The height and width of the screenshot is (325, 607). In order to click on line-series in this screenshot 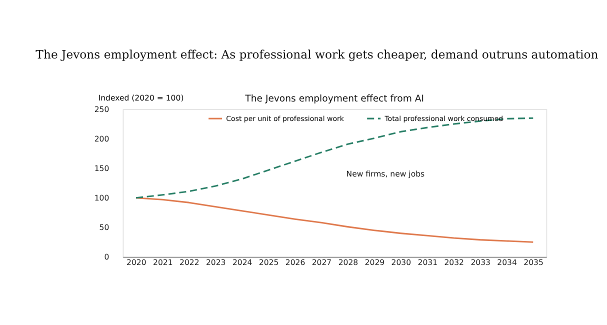, I will do `click(334, 220)`.